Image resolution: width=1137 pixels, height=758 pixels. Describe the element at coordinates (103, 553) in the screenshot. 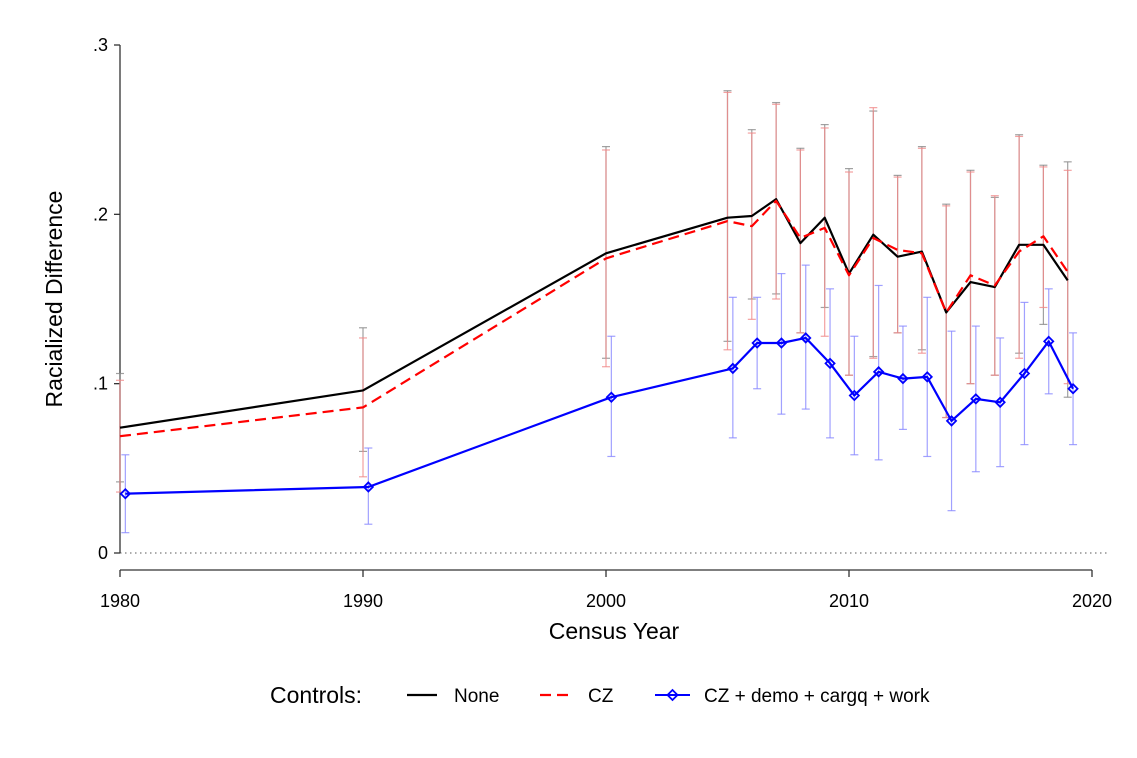

I see `y-tick-label: 0` at that location.